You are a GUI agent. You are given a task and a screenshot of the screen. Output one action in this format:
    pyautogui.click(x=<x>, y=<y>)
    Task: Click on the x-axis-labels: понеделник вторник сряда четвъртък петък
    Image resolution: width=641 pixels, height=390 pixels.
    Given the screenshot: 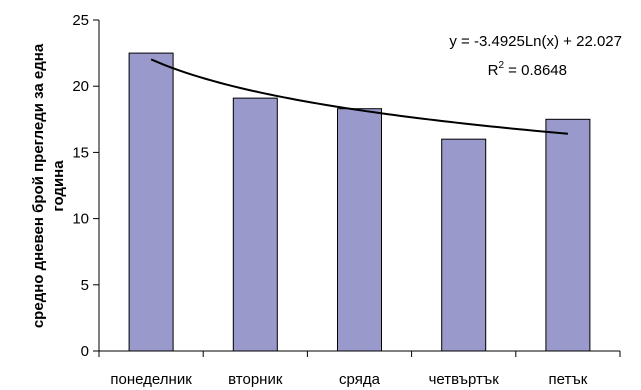 What is the action you would take?
    pyautogui.click(x=348, y=379)
    